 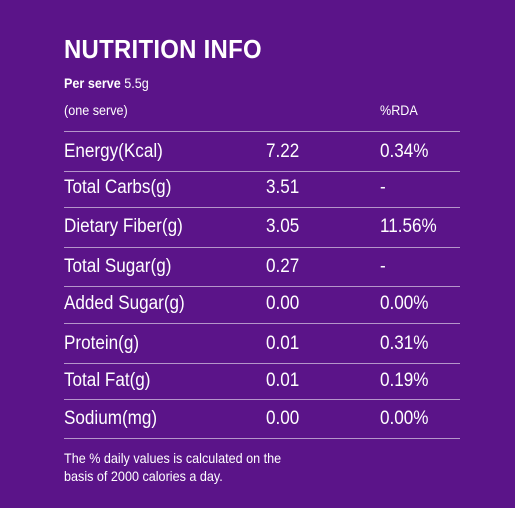 What do you see at coordinates (262, 344) in the screenshot?
I see `nutrient-row-protein: Protein(g) 0.01 0.31%` at bounding box center [262, 344].